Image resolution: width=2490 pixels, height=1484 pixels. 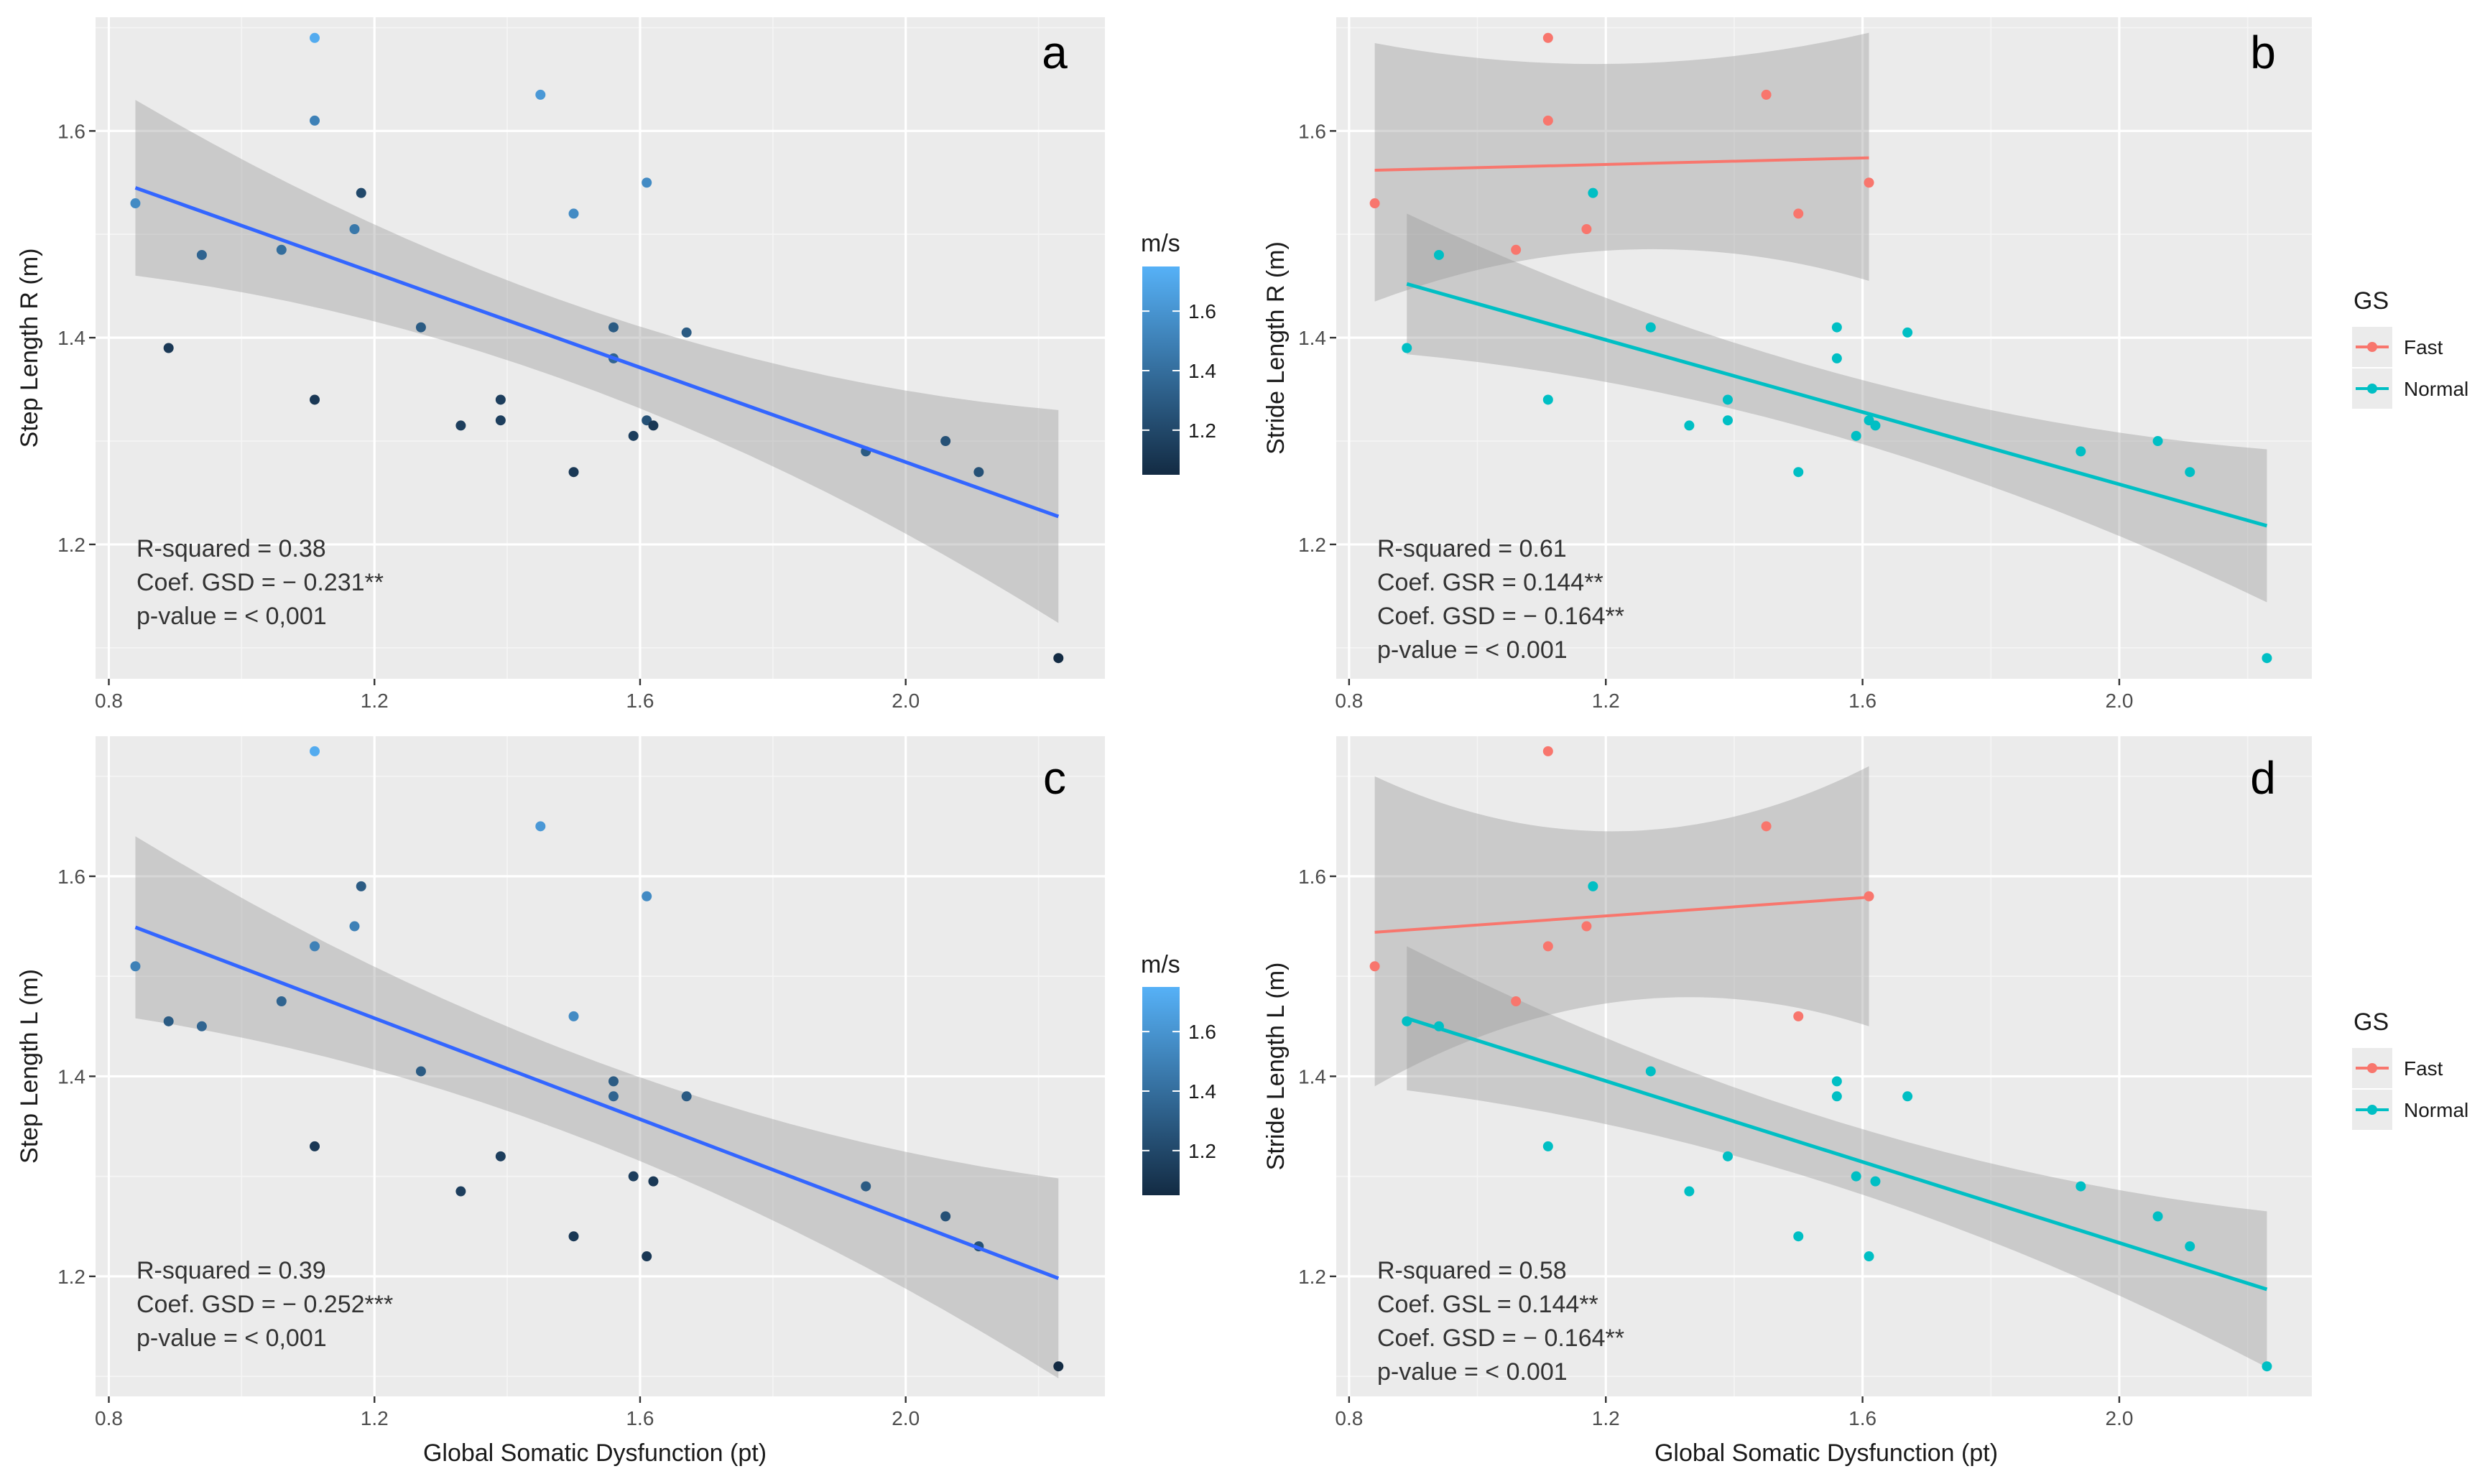 What do you see at coordinates (1837, 1153) in the screenshot?
I see `fit-line-normal-d` at bounding box center [1837, 1153].